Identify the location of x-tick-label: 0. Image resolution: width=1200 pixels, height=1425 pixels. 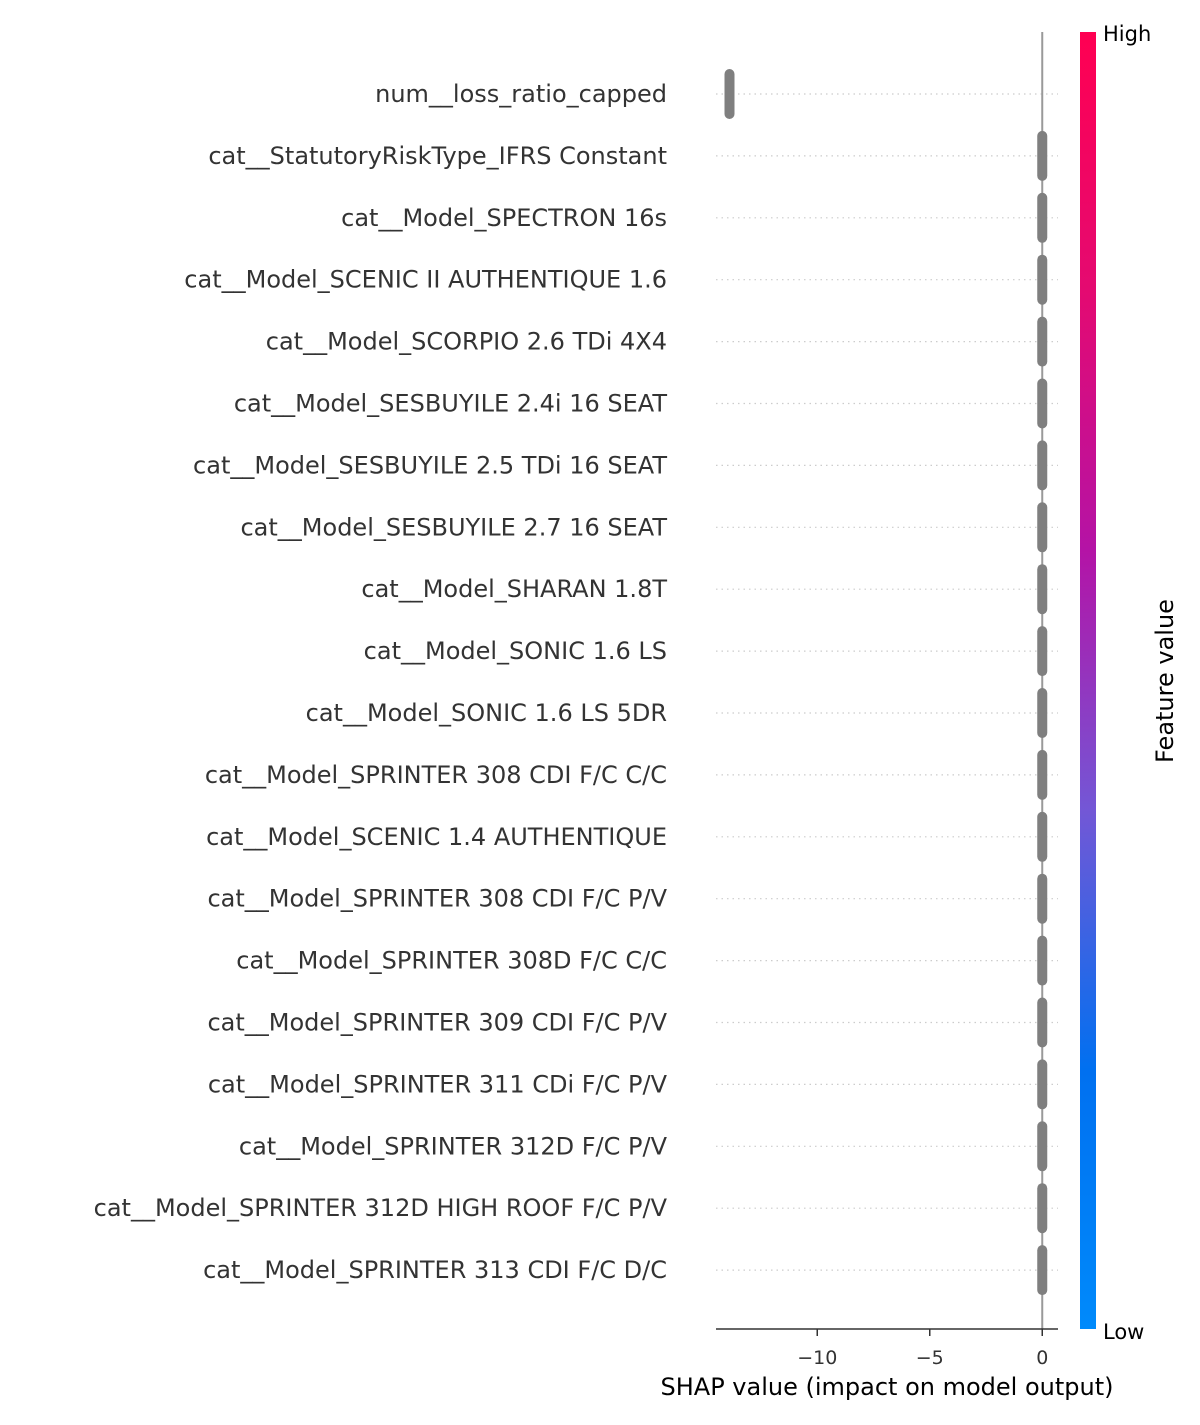
(1042, 1358).